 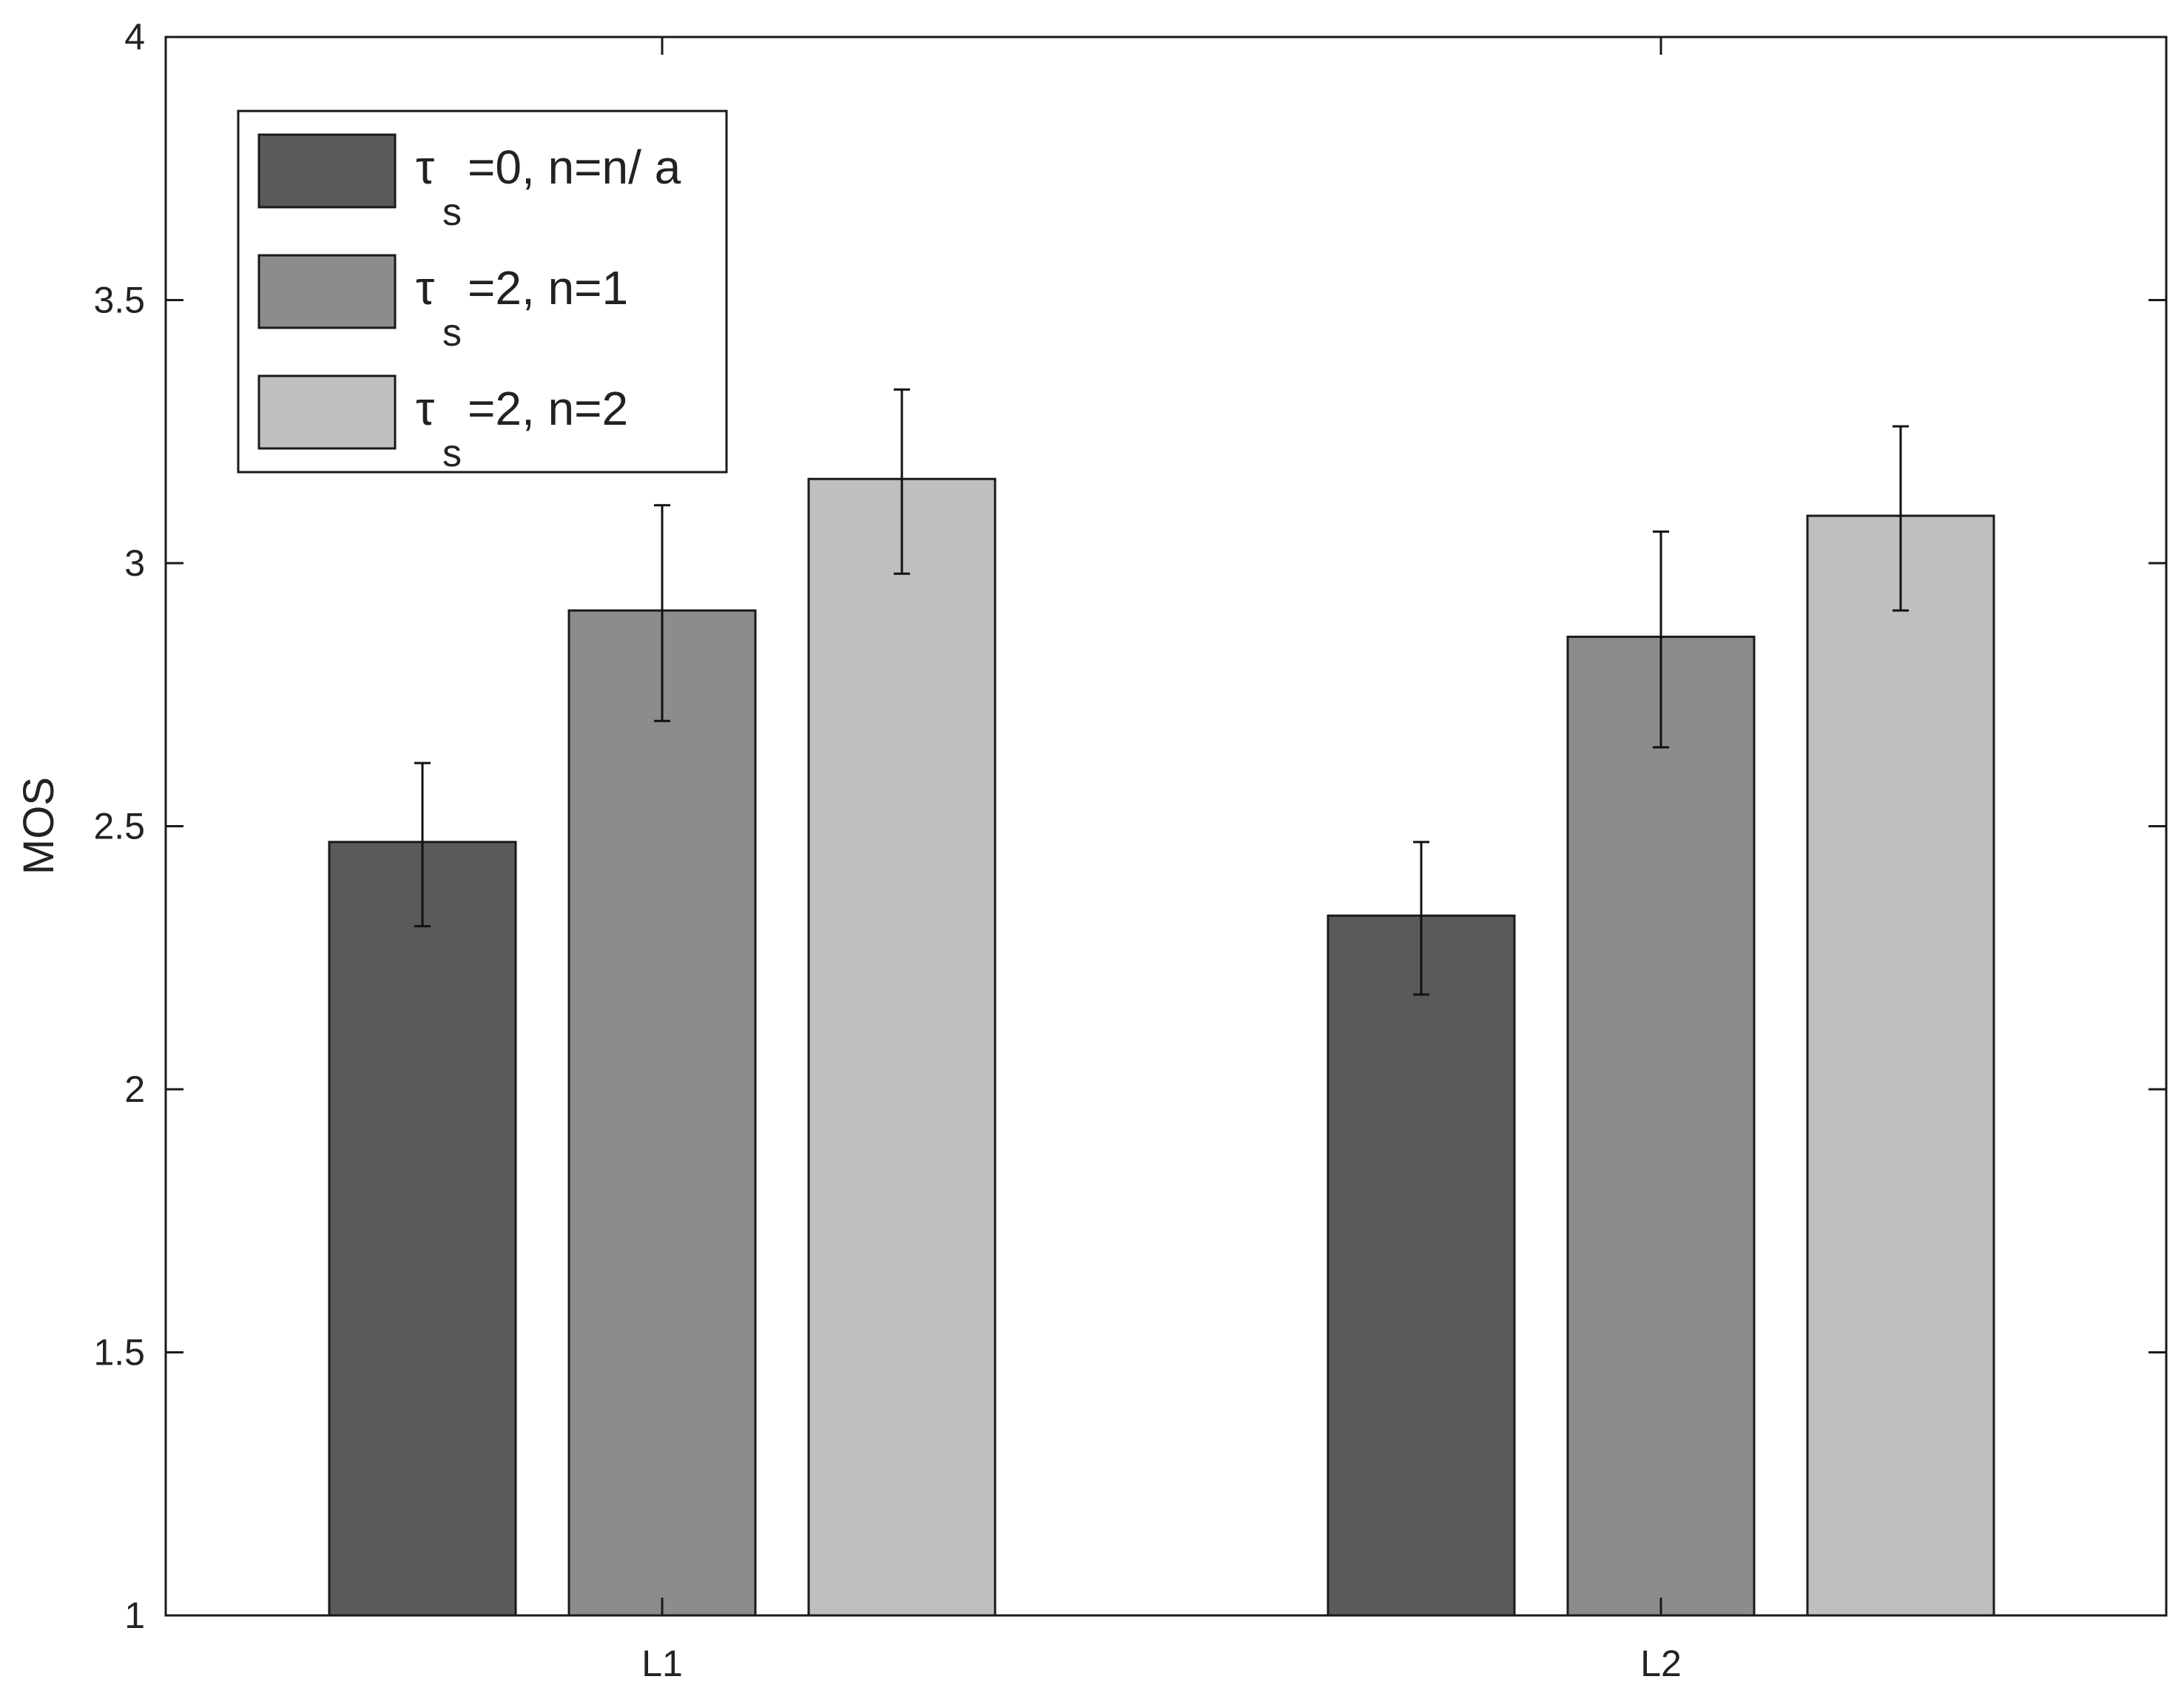 What do you see at coordinates (1661, 1663) in the screenshot?
I see `x-tick-label-l2: L2` at bounding box center [1661, 1663].